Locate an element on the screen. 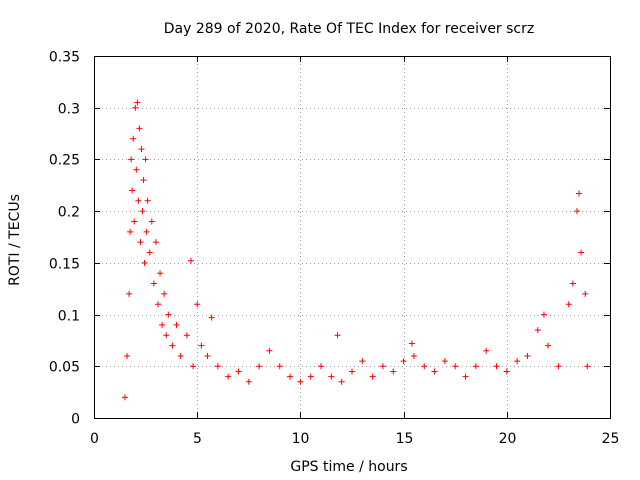  x-tick-label: 20 is located at coordinates (508, 439).